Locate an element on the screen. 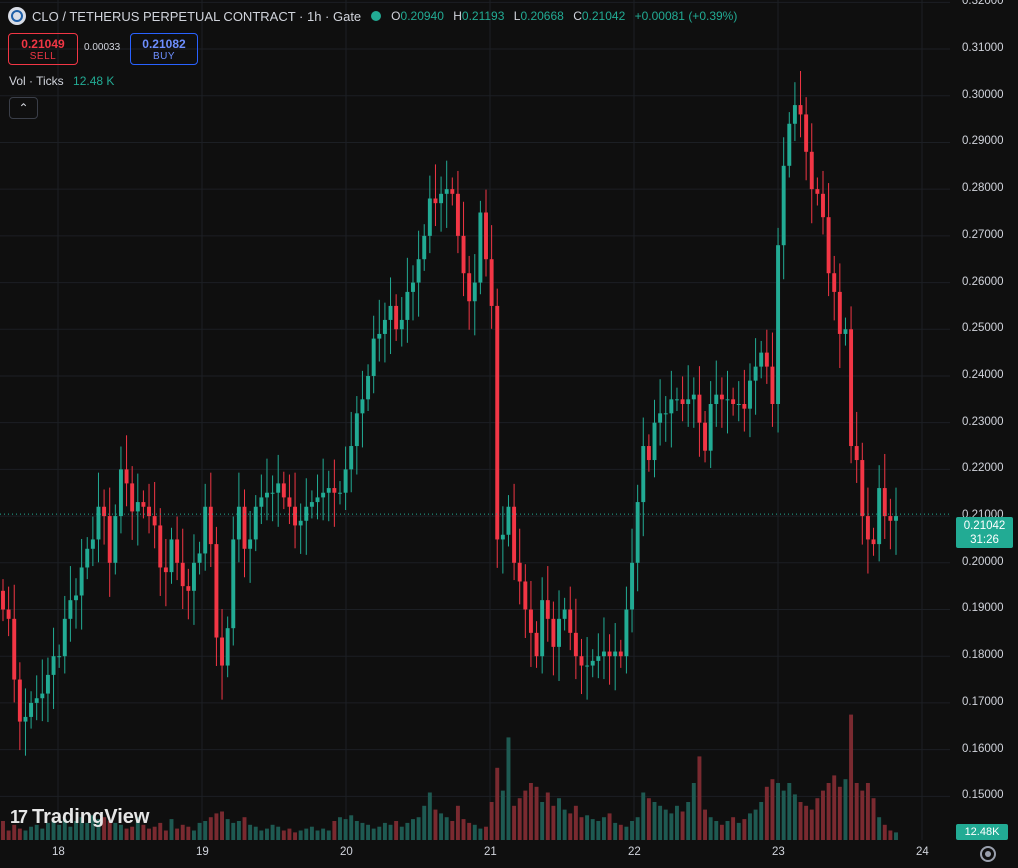 Image resolution: width=1018 pixels, height=868 pixels. price-tick-label: 0.24000 is located at coordinates (983, 374).